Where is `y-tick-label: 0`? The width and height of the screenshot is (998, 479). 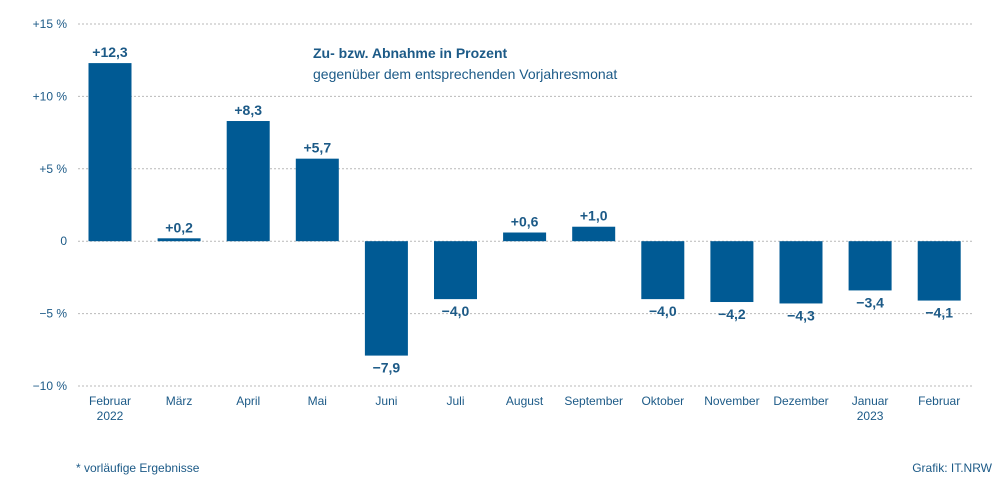
y-tick-label: 0 is located at coordinates (63, 241).